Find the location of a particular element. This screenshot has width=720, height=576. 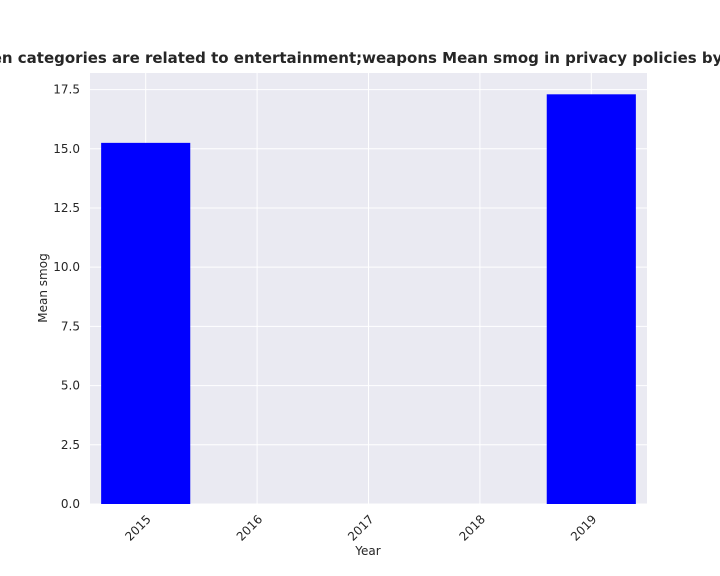

x-tick-label: 2018 is located at coordinates (472, 527).